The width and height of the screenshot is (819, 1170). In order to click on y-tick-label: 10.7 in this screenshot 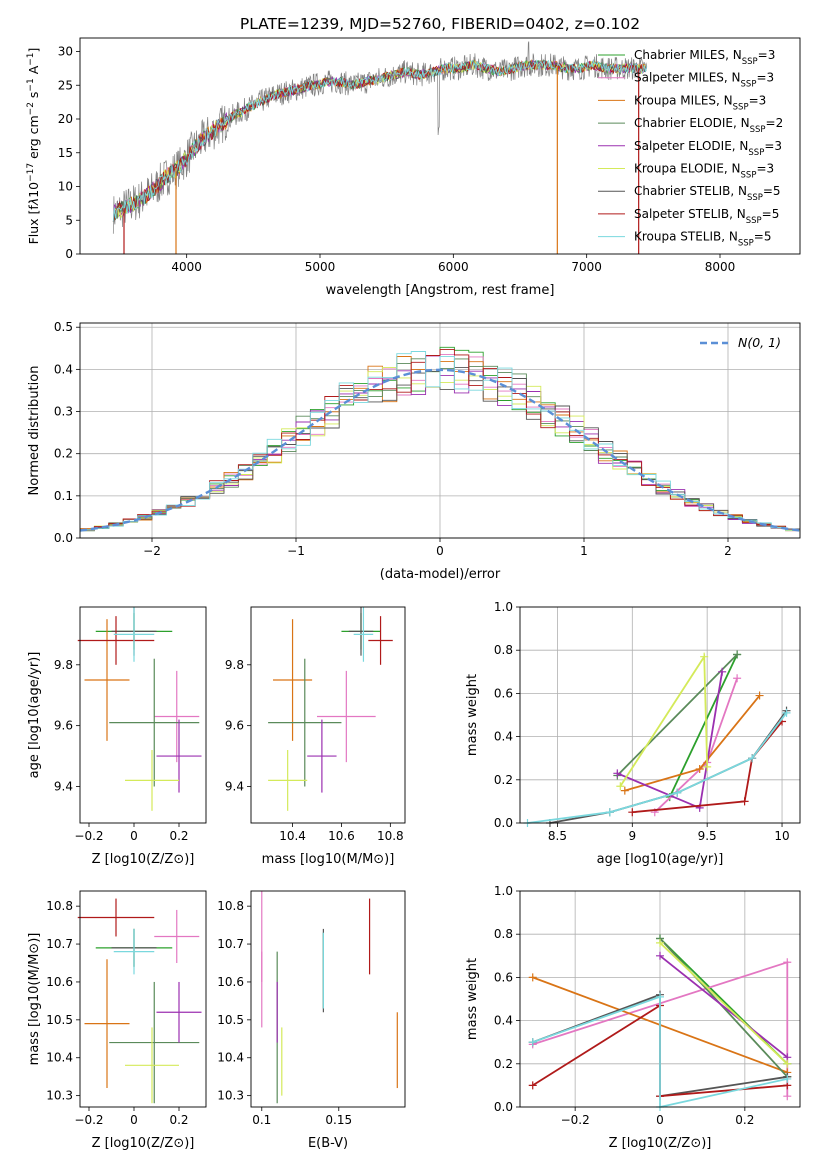, I will do `click(59, 944)`.